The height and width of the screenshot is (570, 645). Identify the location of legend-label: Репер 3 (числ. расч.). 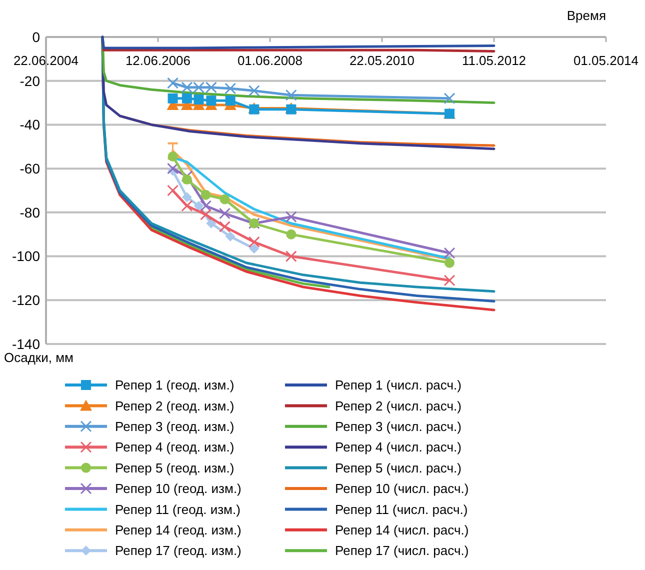
(398, 426).